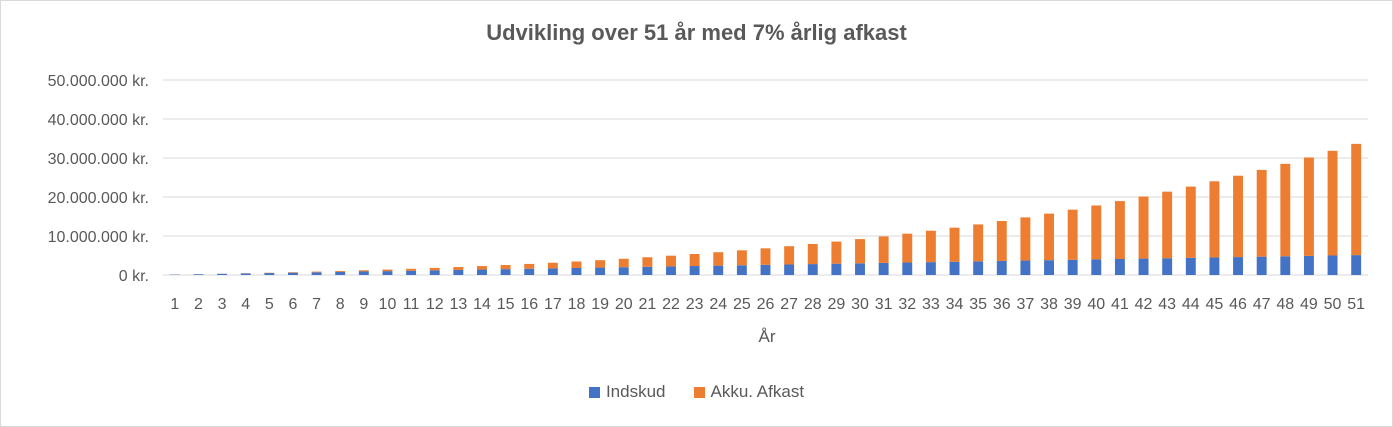  What do you see at coordinates (789, 304) in the screenshot?
I see `x-tick-label: 27` at bounding box center [789, 304].